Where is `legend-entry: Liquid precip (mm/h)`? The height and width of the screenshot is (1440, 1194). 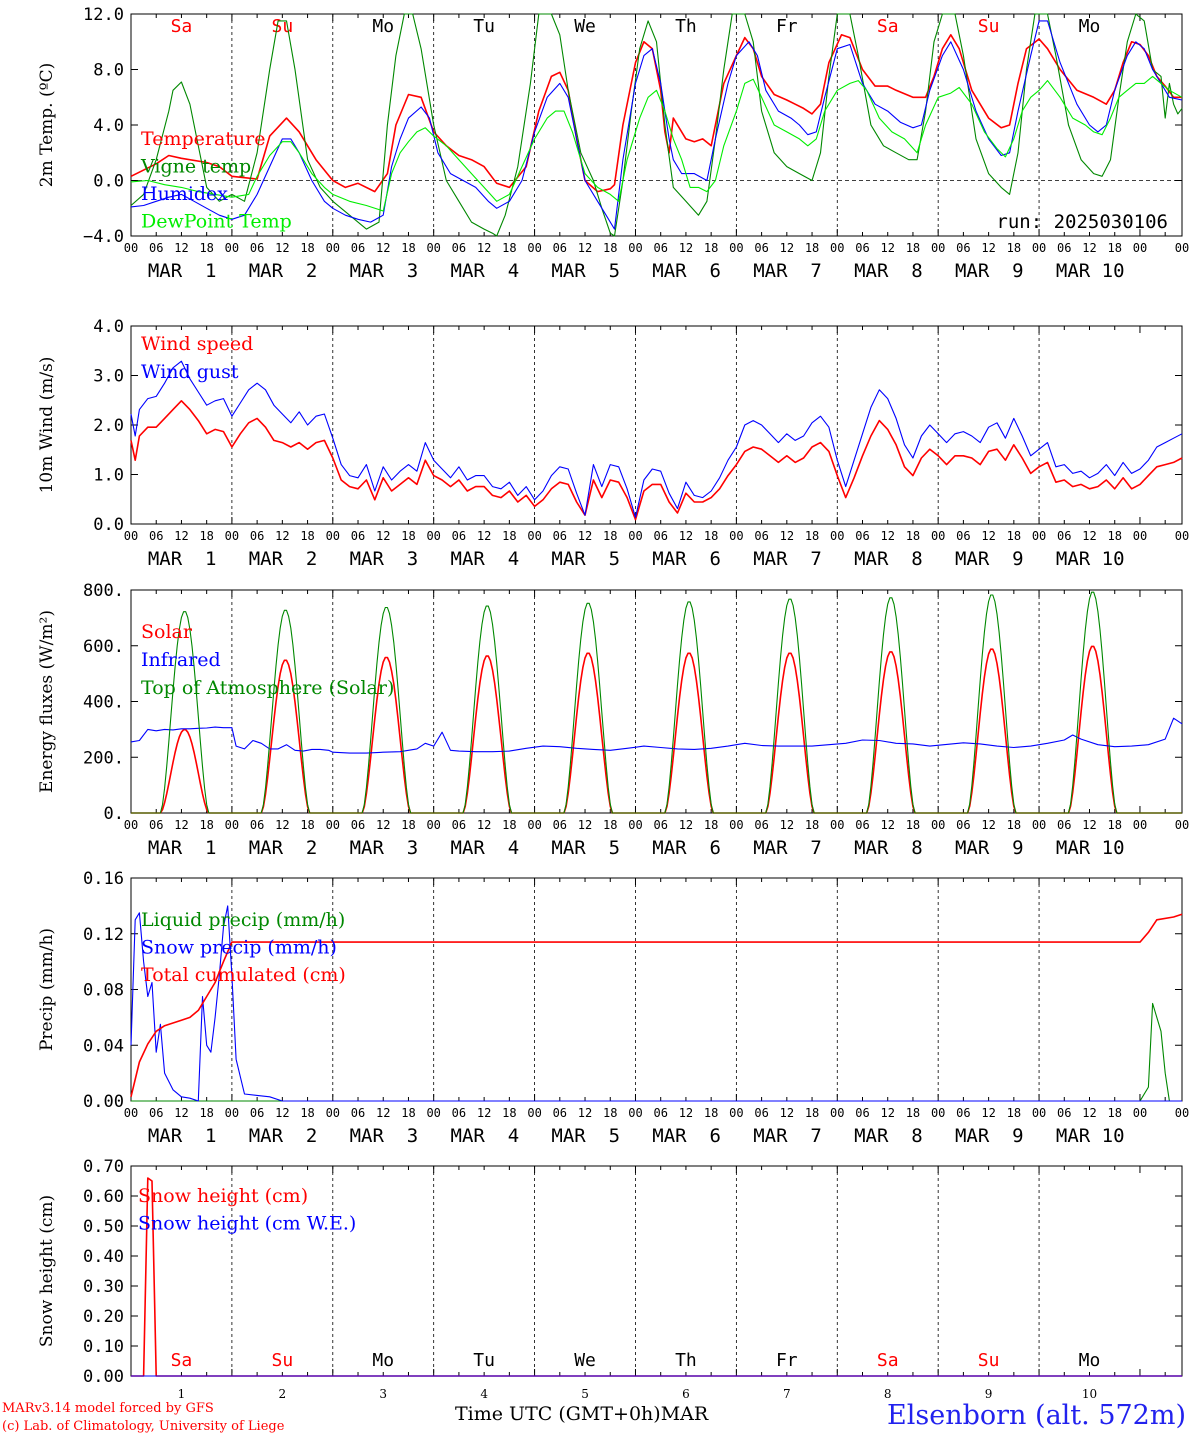
legend-entry: Liquid precip (mm/h) is located at coordinates (243, 920).